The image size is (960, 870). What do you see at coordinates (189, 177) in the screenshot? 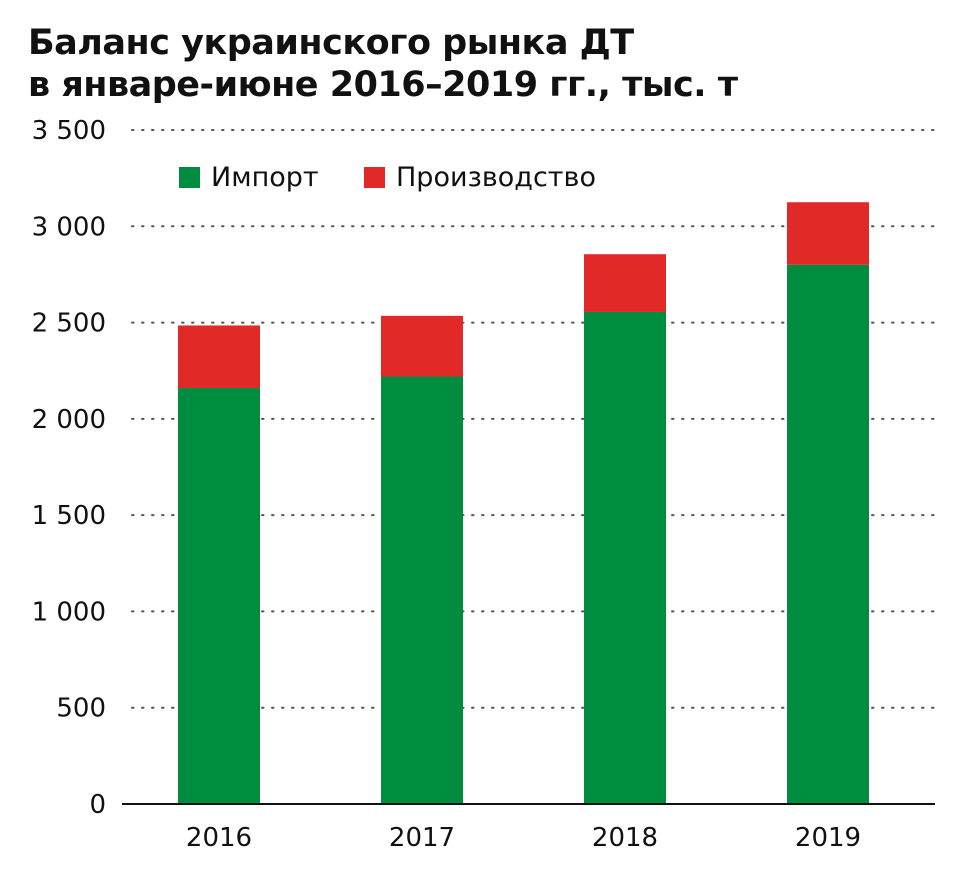
I see `legend-swatch-import` at bounding box center [189, 177].